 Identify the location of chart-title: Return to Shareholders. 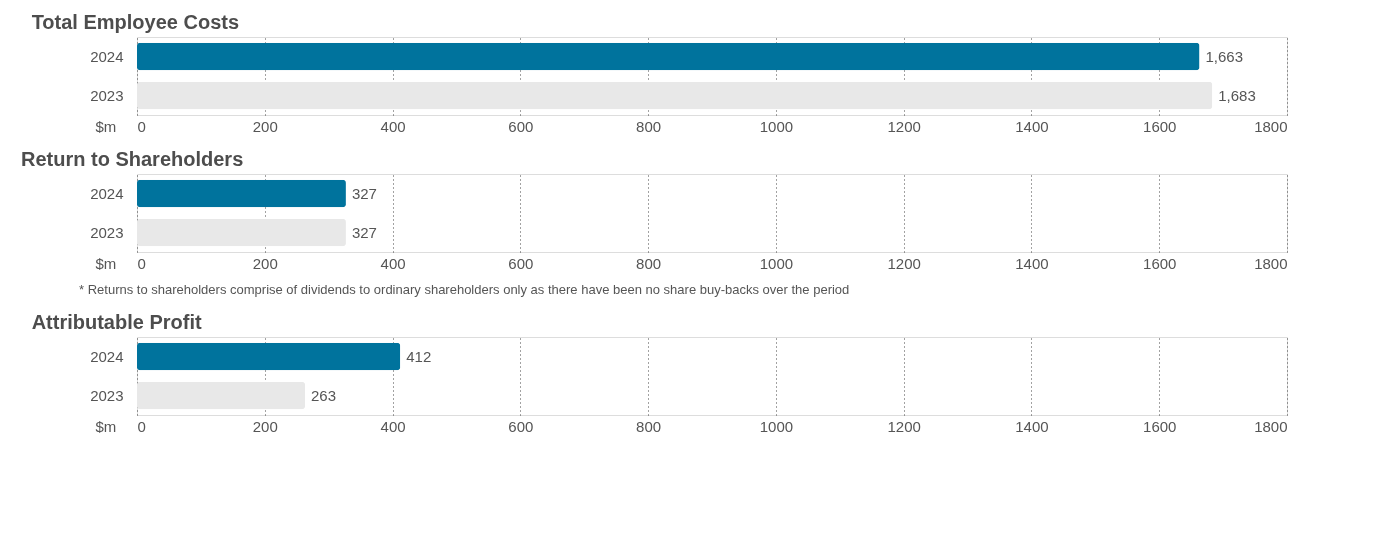
(132, 159).